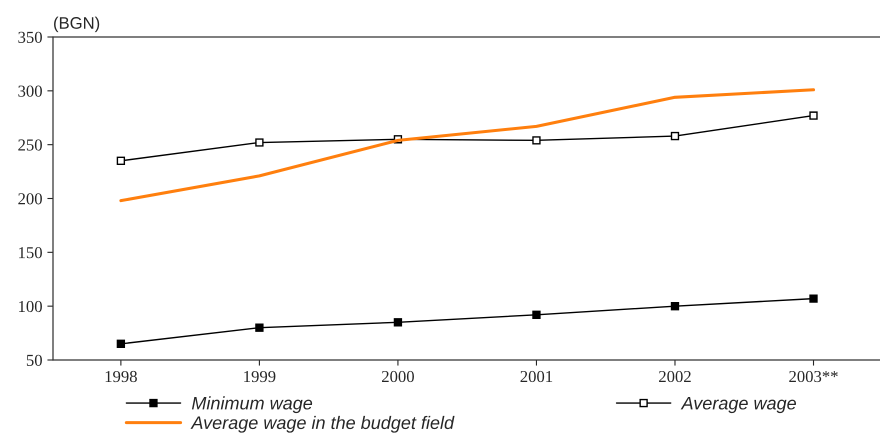  What do you see at coordinates (77, 24) in the screenshot?
I see `y-axis-title: (BGN)` at bounding box center [77, 24].